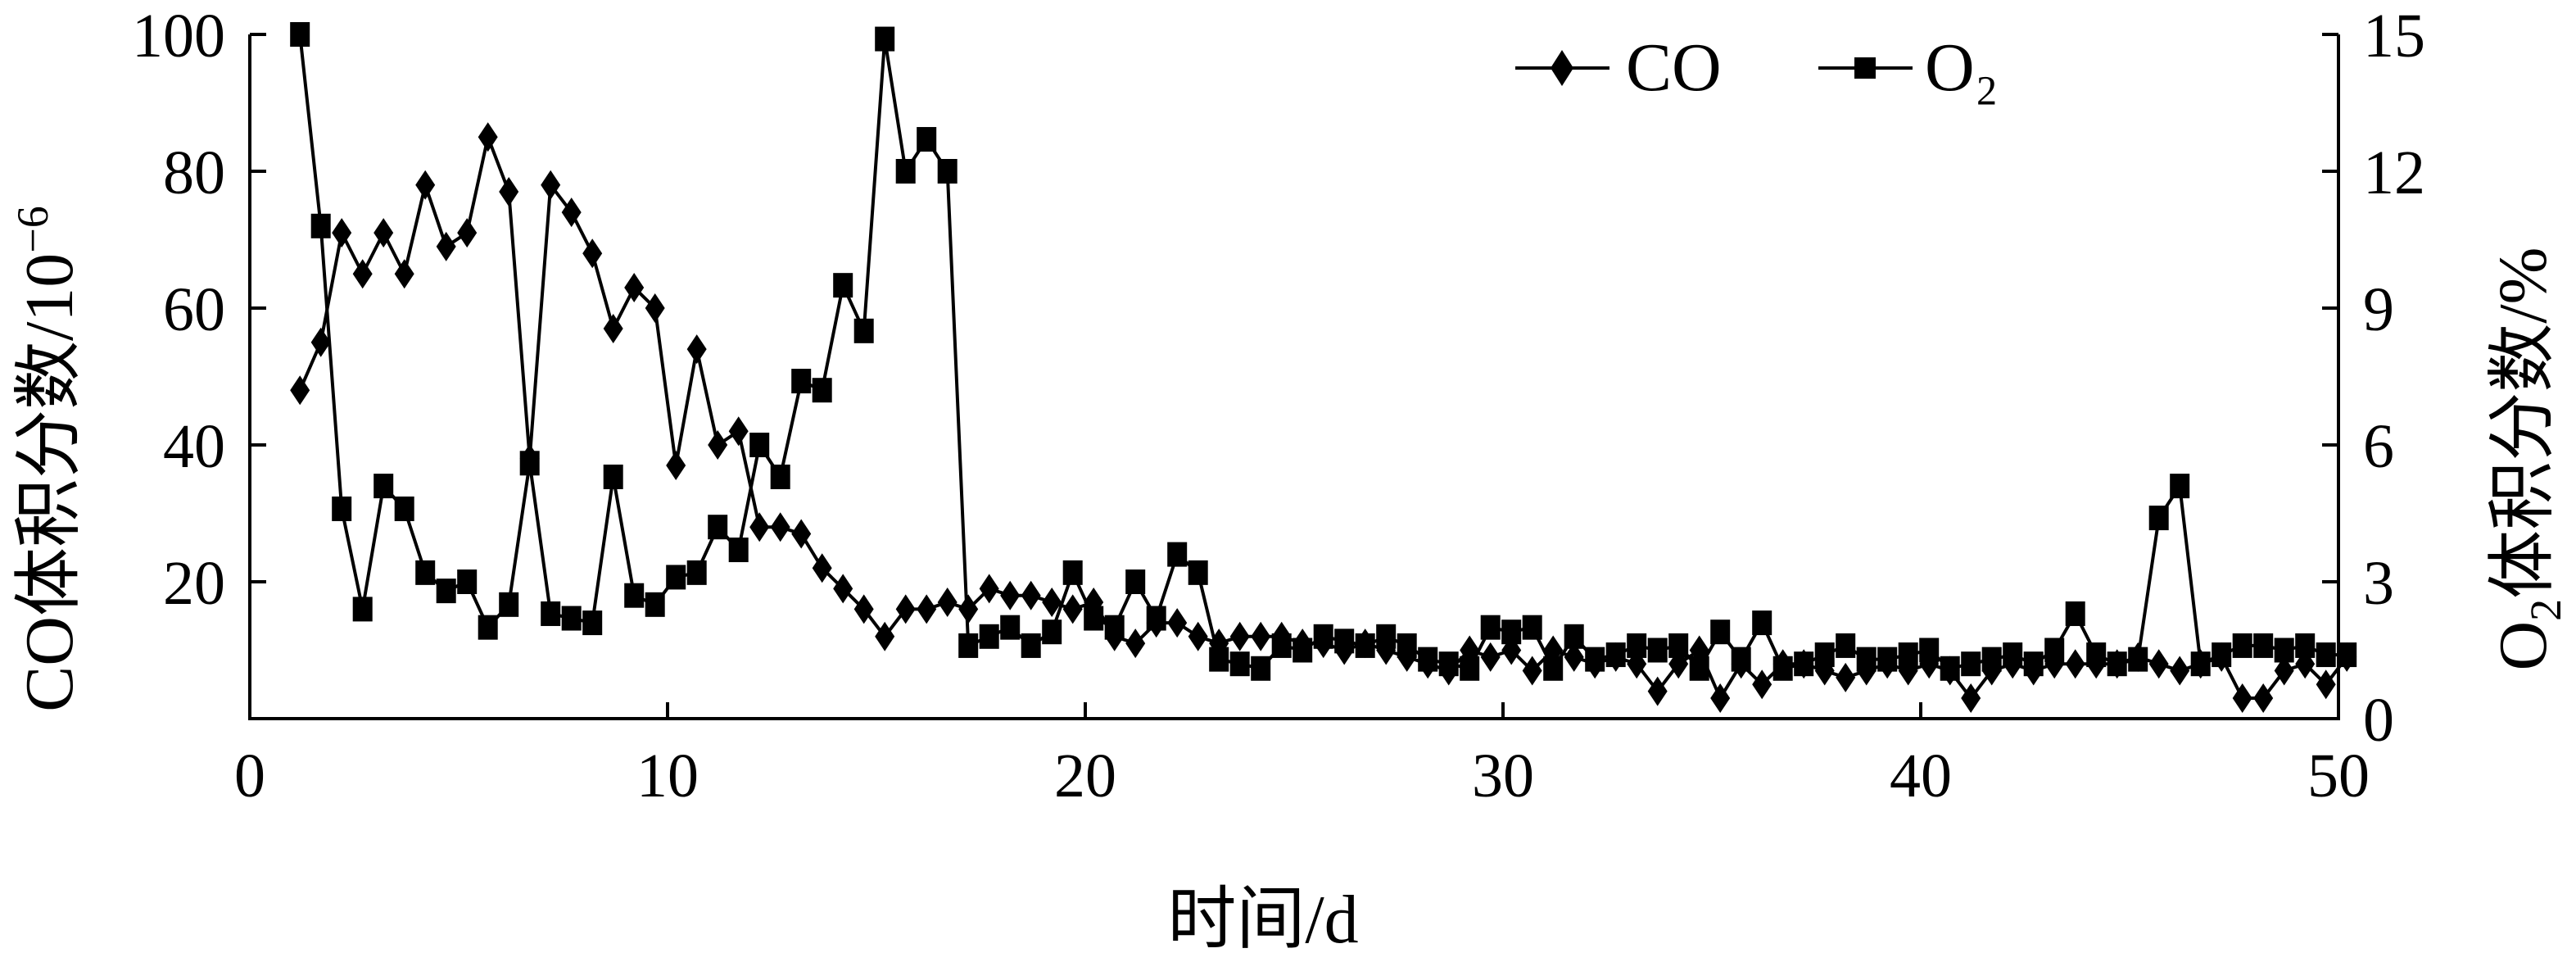  I want to click on legend-o2-label: O₂, so click(1962, 67).